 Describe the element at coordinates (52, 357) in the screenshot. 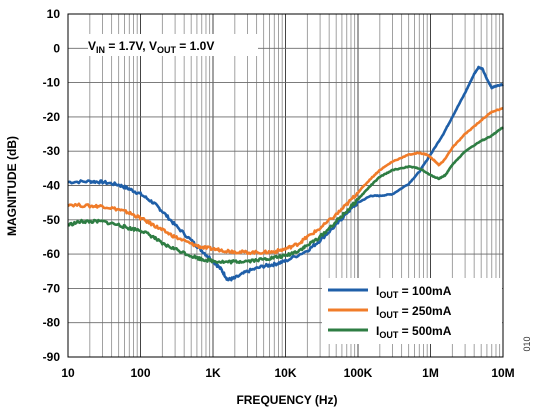

I see `y-tick-label: -90` at that location.